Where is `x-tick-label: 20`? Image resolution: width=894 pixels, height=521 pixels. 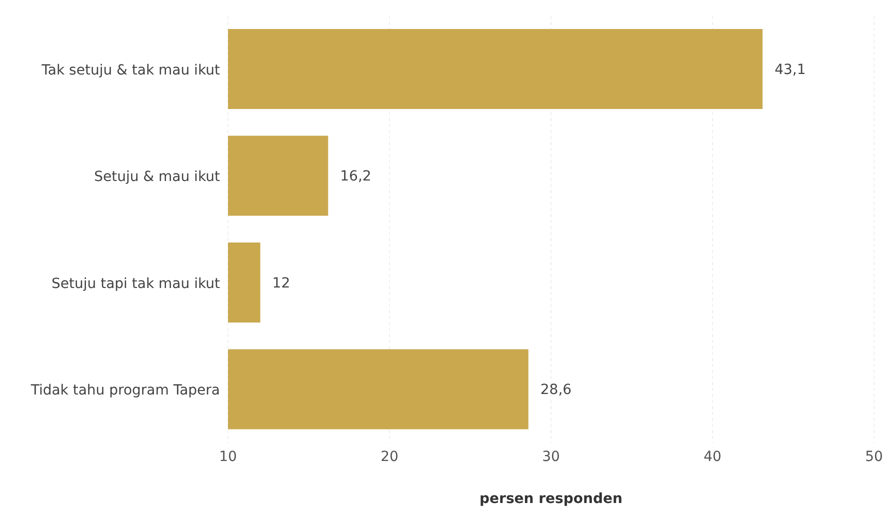 x-tick-label: 20 is located at coordinates (389, 456).